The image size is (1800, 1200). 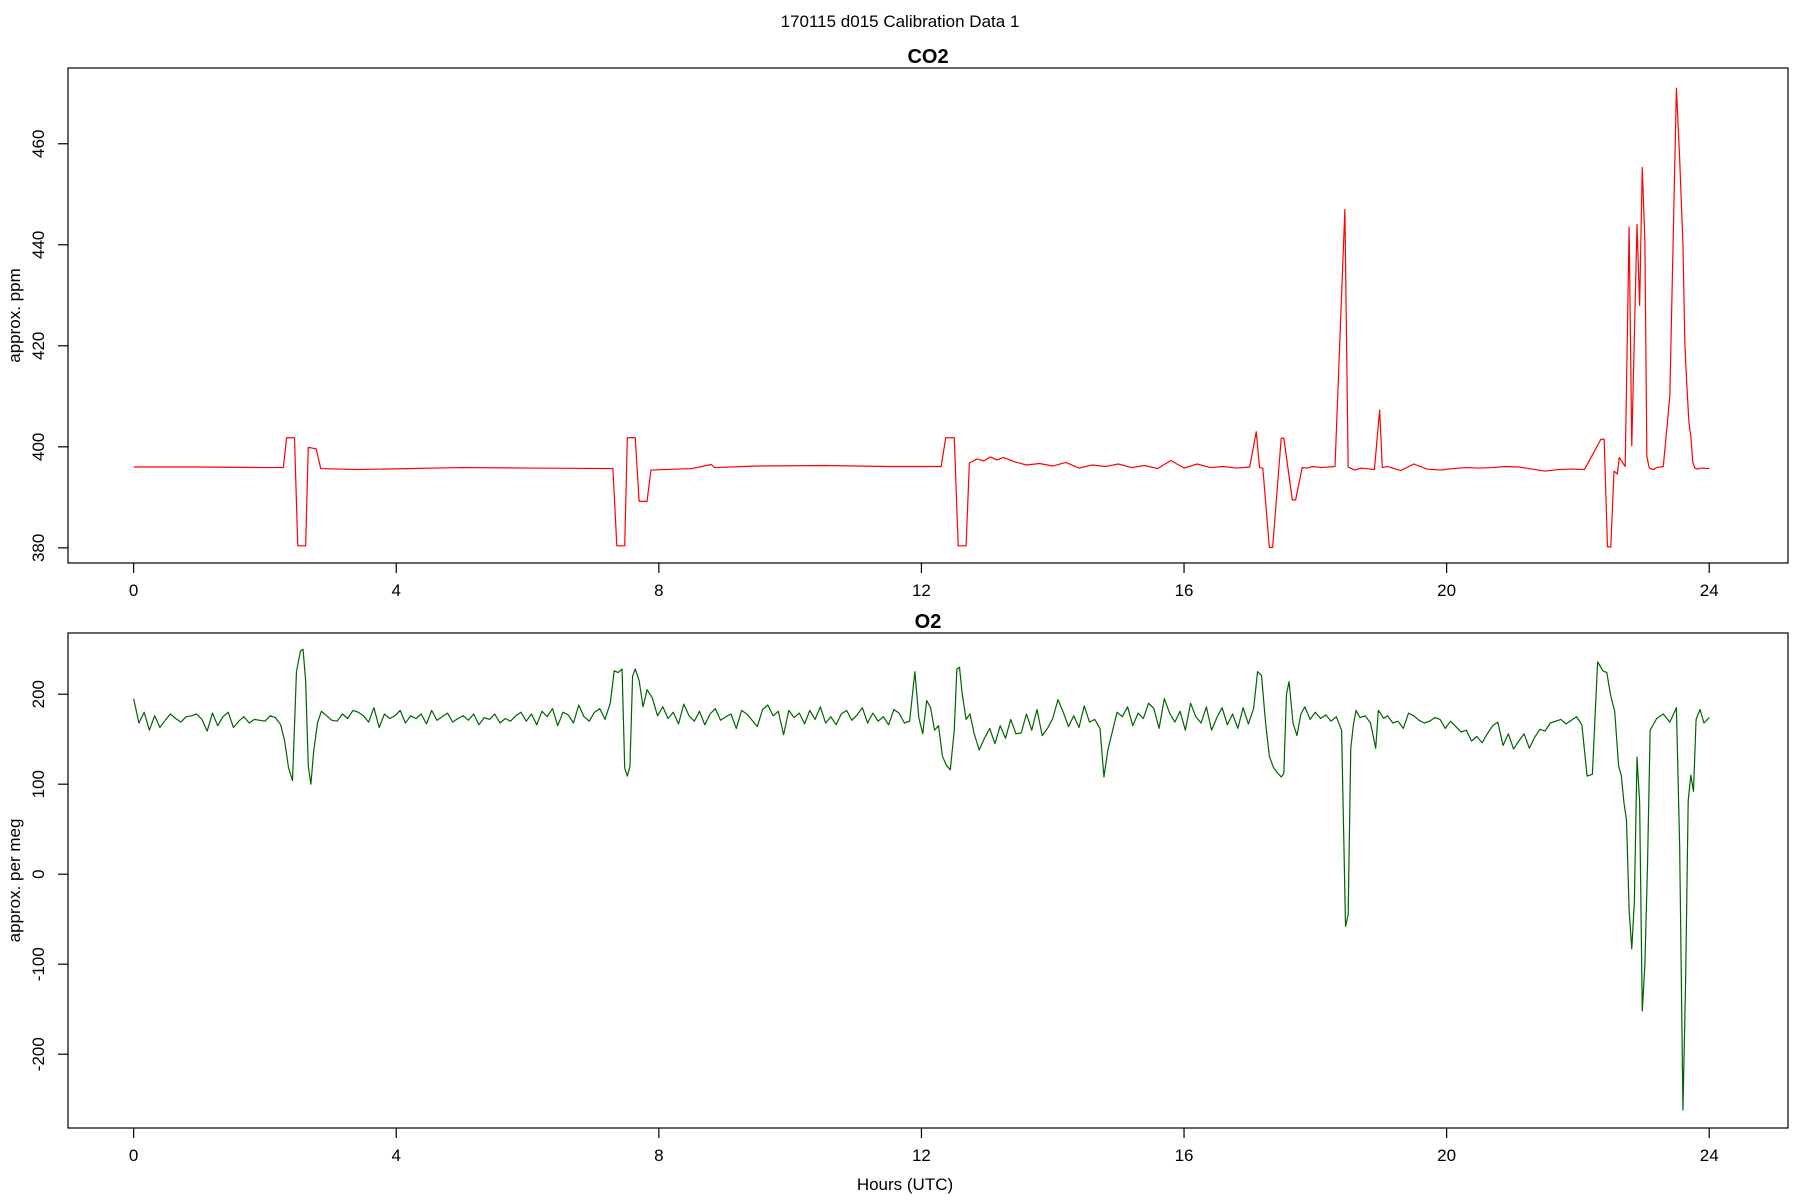 I want to click on co2-panel-title: CO2, so click(x=927, y=57).